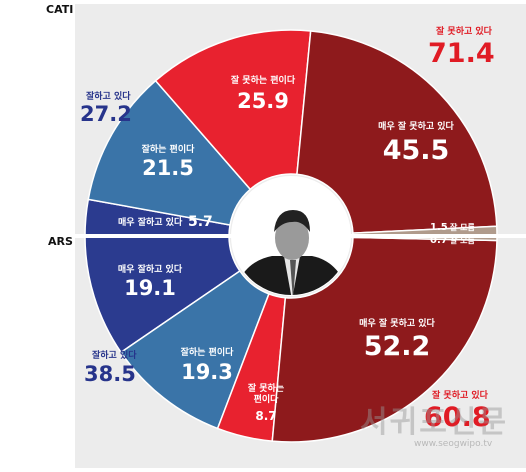  What do you see at coordinates (150, 270) in the screenshot?
I see `ars-very-good-label: 매우 잘하고 있다` at bounding box center [150, 270].